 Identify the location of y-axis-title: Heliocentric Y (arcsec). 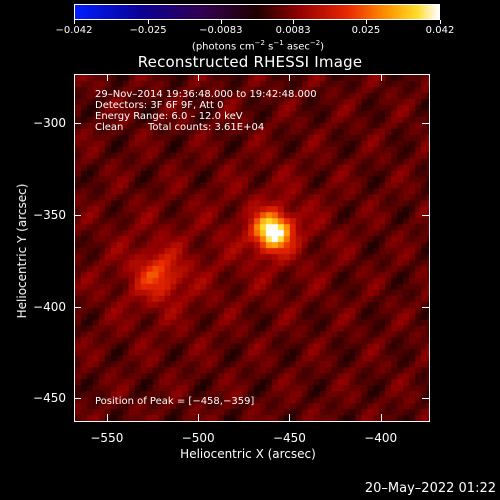
(22, 251).